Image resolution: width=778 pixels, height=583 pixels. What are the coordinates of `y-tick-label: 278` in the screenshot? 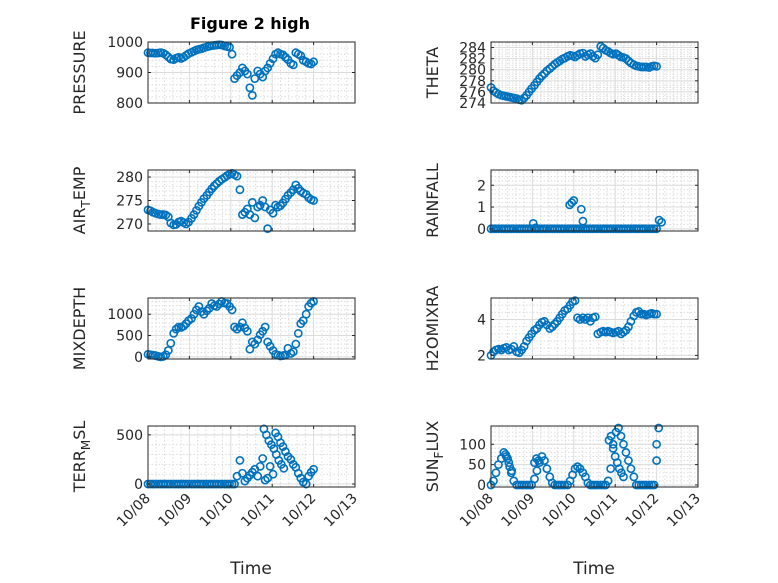 It's located at (472, 82).